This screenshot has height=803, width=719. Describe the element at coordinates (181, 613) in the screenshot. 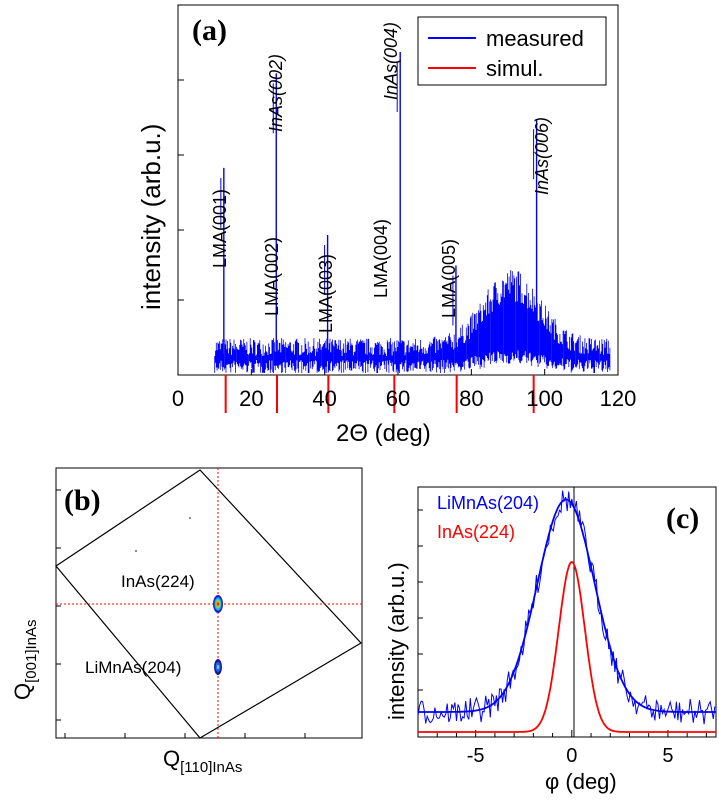

I see `panel-b-ticks` at that location.